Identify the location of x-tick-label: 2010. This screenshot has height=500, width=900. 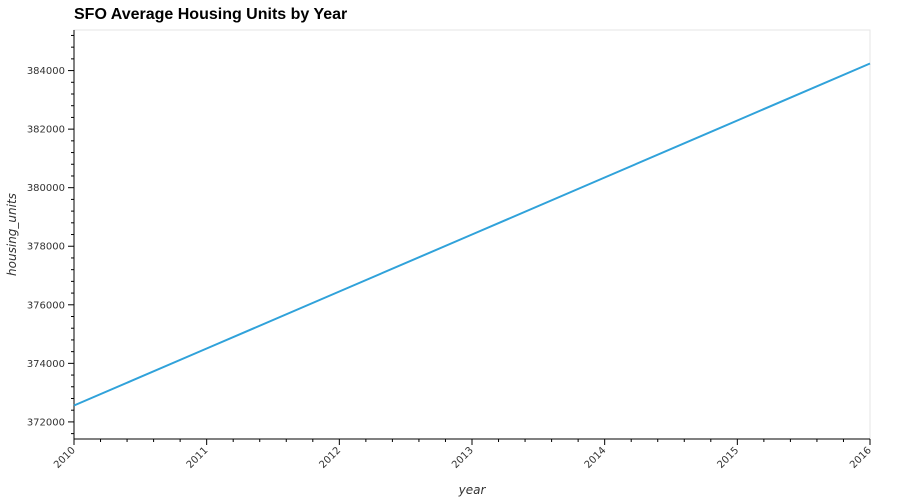
(65, 458).